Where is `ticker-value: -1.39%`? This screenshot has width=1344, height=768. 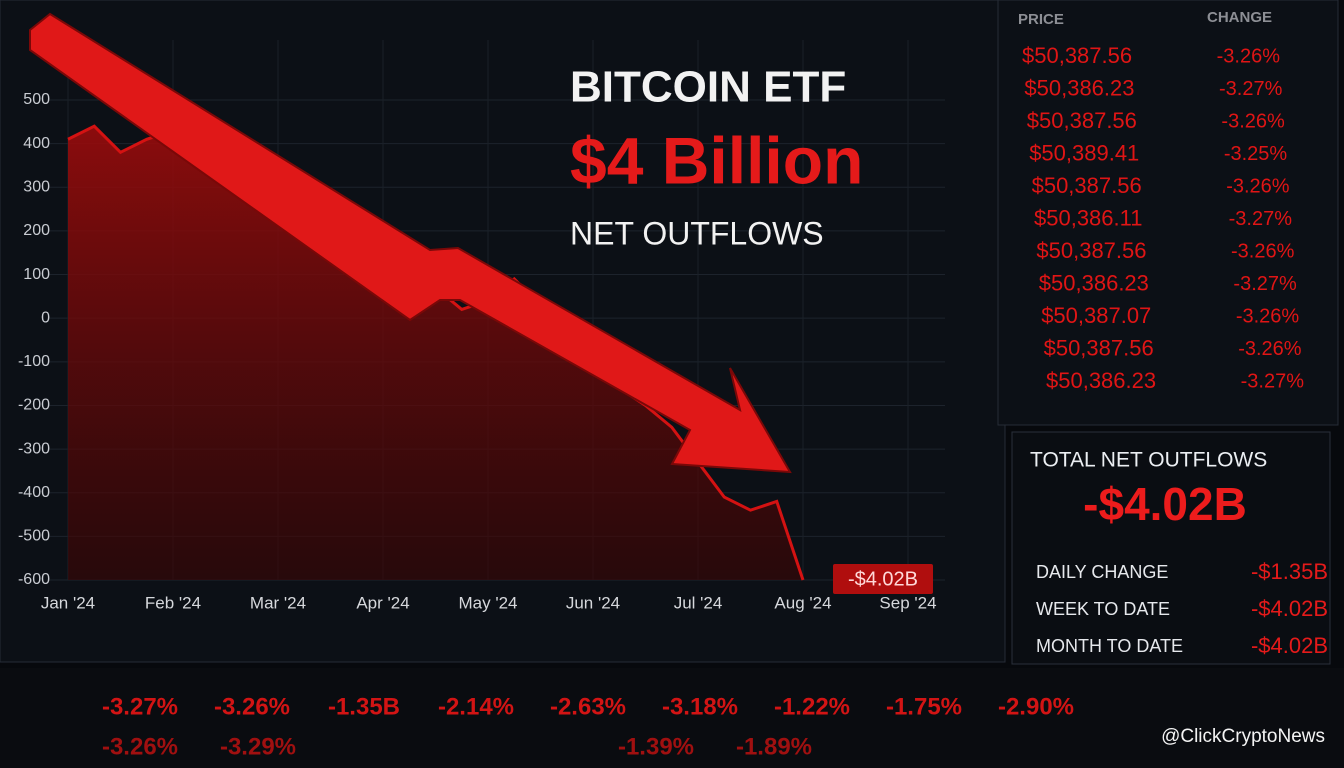
ticker-value: -1.39% is located at coordinates (656, 746).